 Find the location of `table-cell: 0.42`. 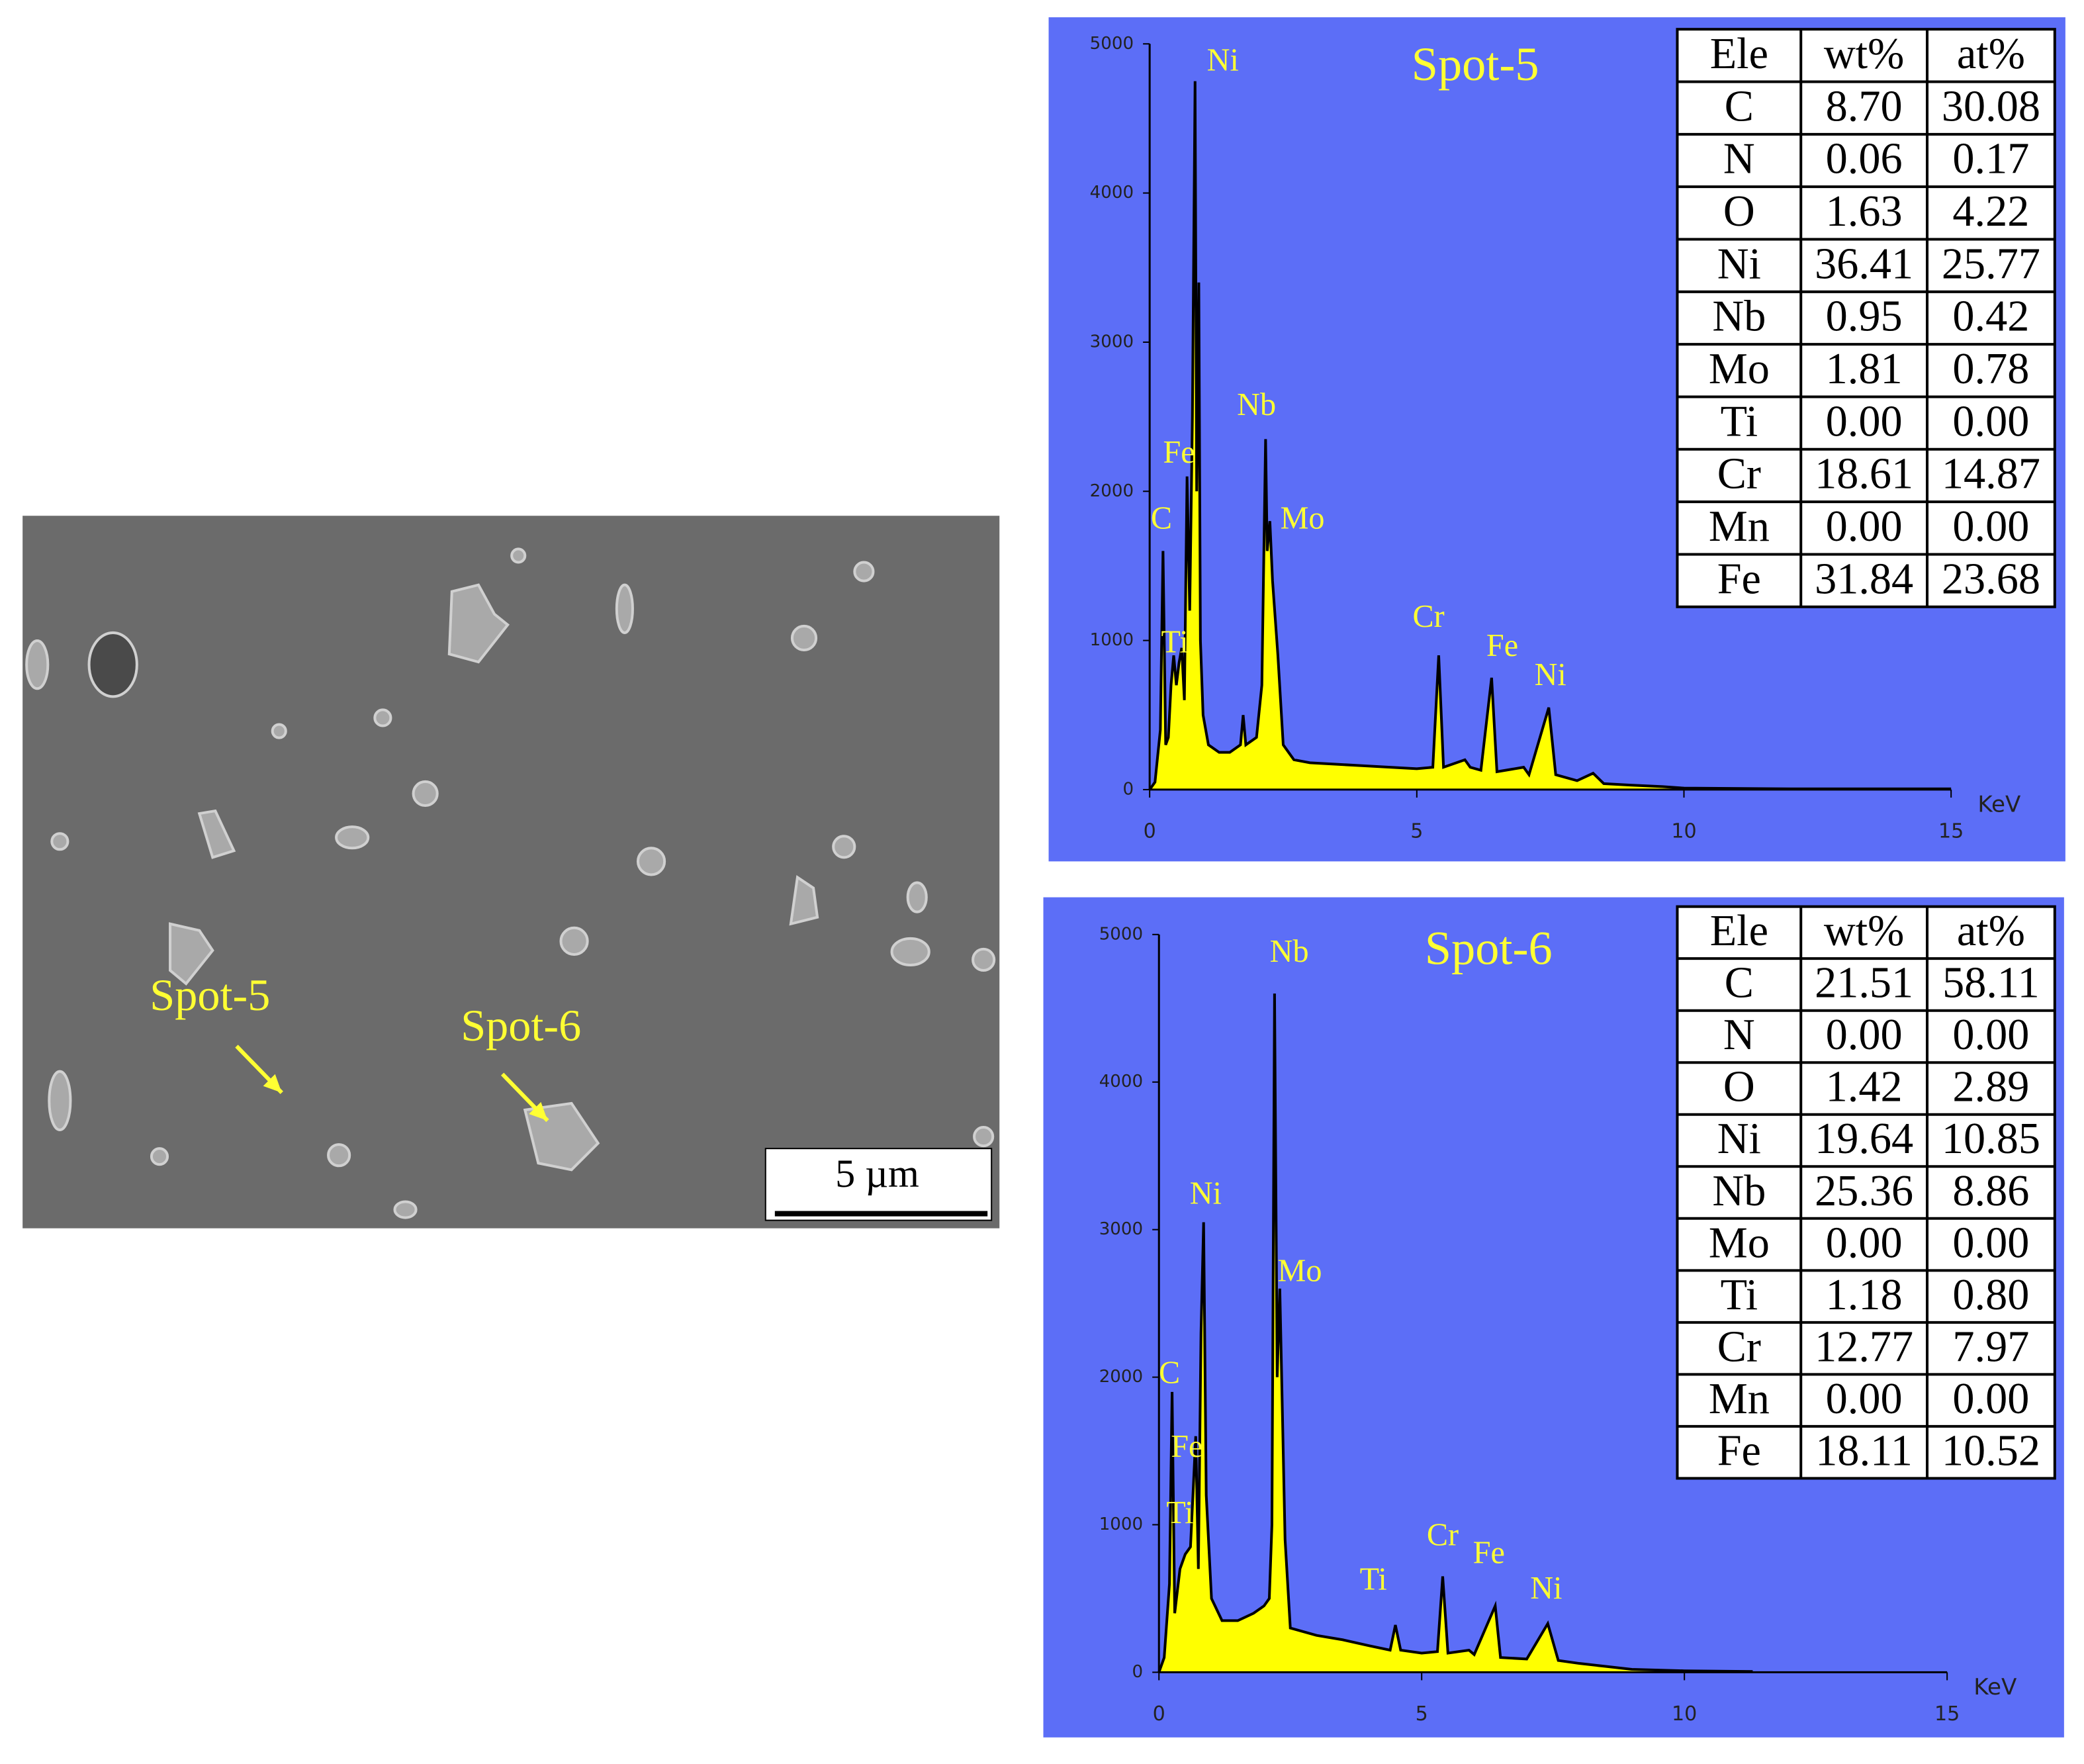

table-cell: 0.42 is located at coordinates (1990, 317).